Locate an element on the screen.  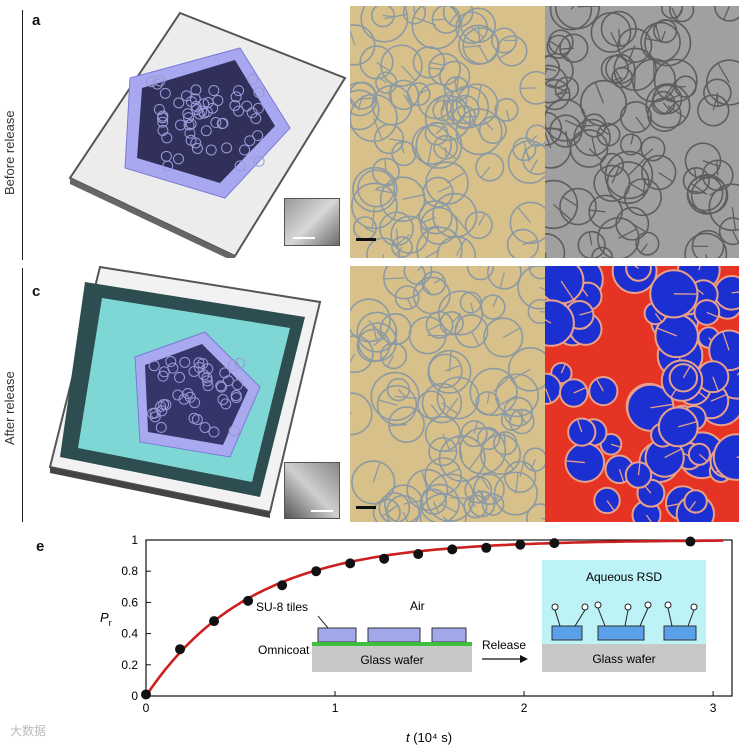
label-aqueous-rsd: Aqueous RSD is located at coordinates (624, 577).